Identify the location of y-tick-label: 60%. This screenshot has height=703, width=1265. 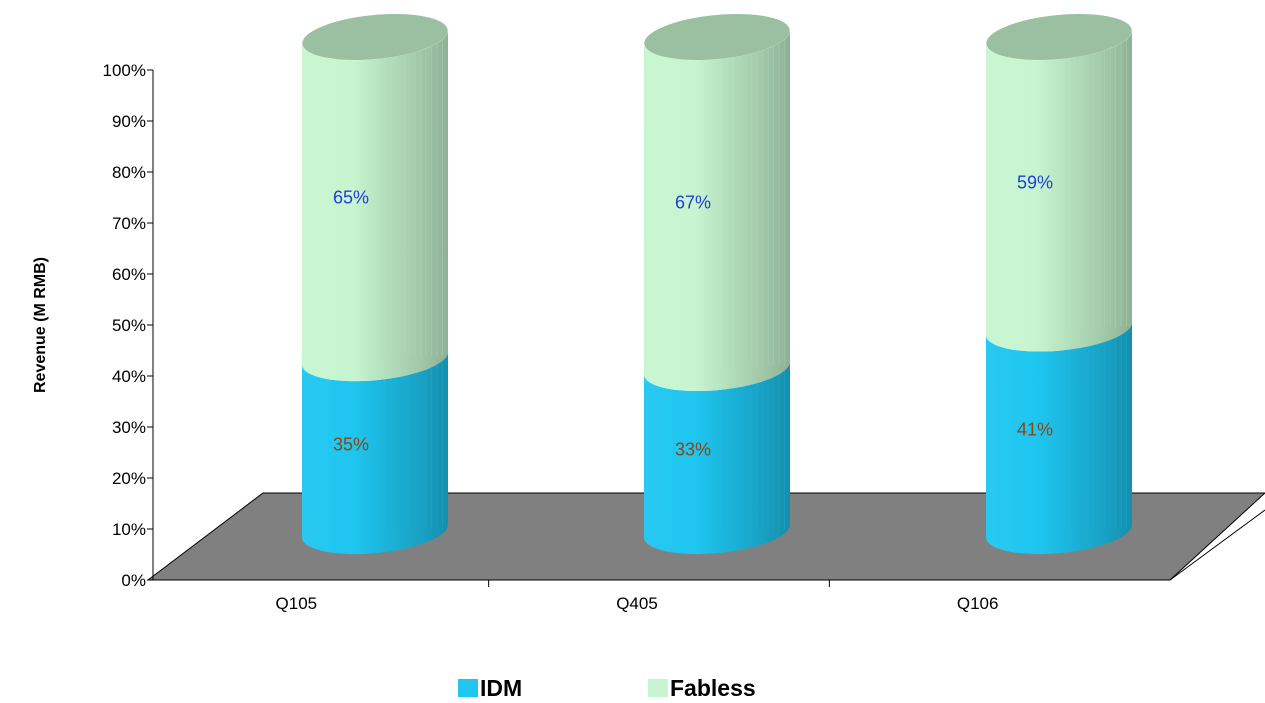
(129, 274).